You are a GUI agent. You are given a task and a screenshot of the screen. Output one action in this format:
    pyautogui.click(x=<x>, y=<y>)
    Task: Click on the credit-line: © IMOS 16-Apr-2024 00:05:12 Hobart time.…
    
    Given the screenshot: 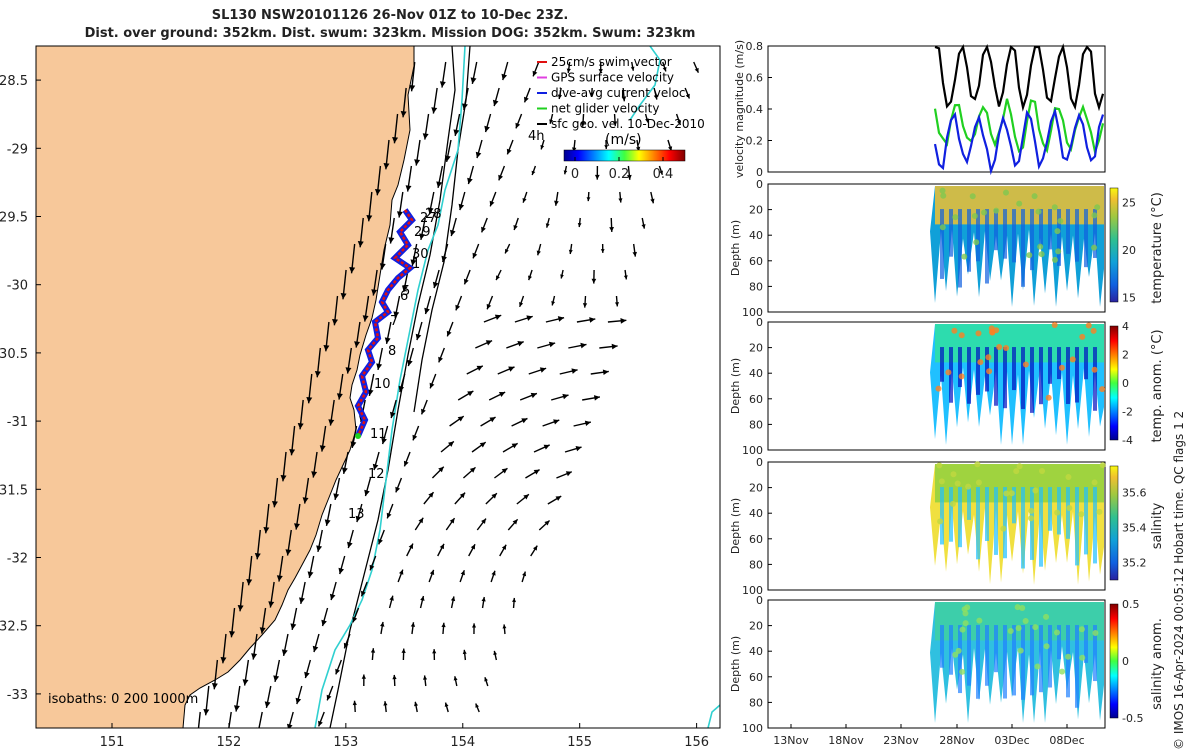 What is the action you would take?
    pyautogui.click(x=1179, y=580)
    